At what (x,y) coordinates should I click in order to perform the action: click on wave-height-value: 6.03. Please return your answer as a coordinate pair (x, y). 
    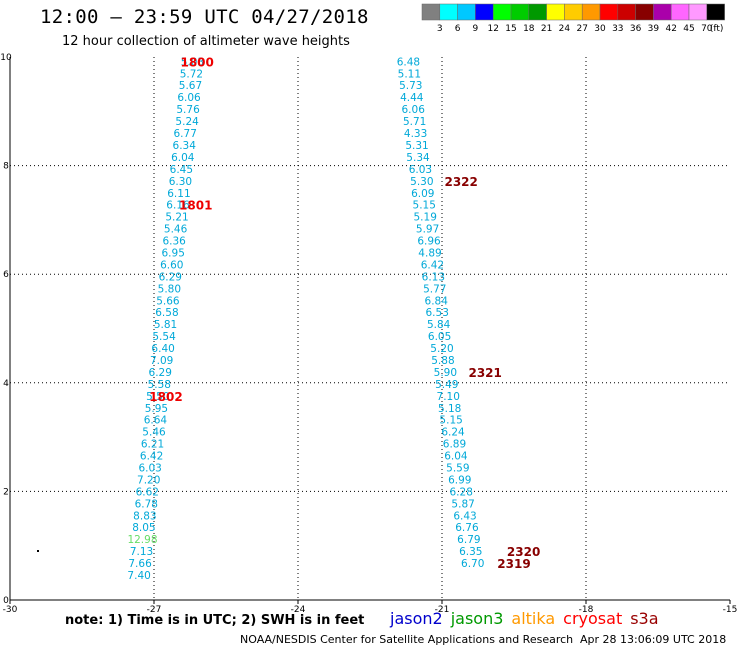
    Looking at the image, I should click on (420, 170).